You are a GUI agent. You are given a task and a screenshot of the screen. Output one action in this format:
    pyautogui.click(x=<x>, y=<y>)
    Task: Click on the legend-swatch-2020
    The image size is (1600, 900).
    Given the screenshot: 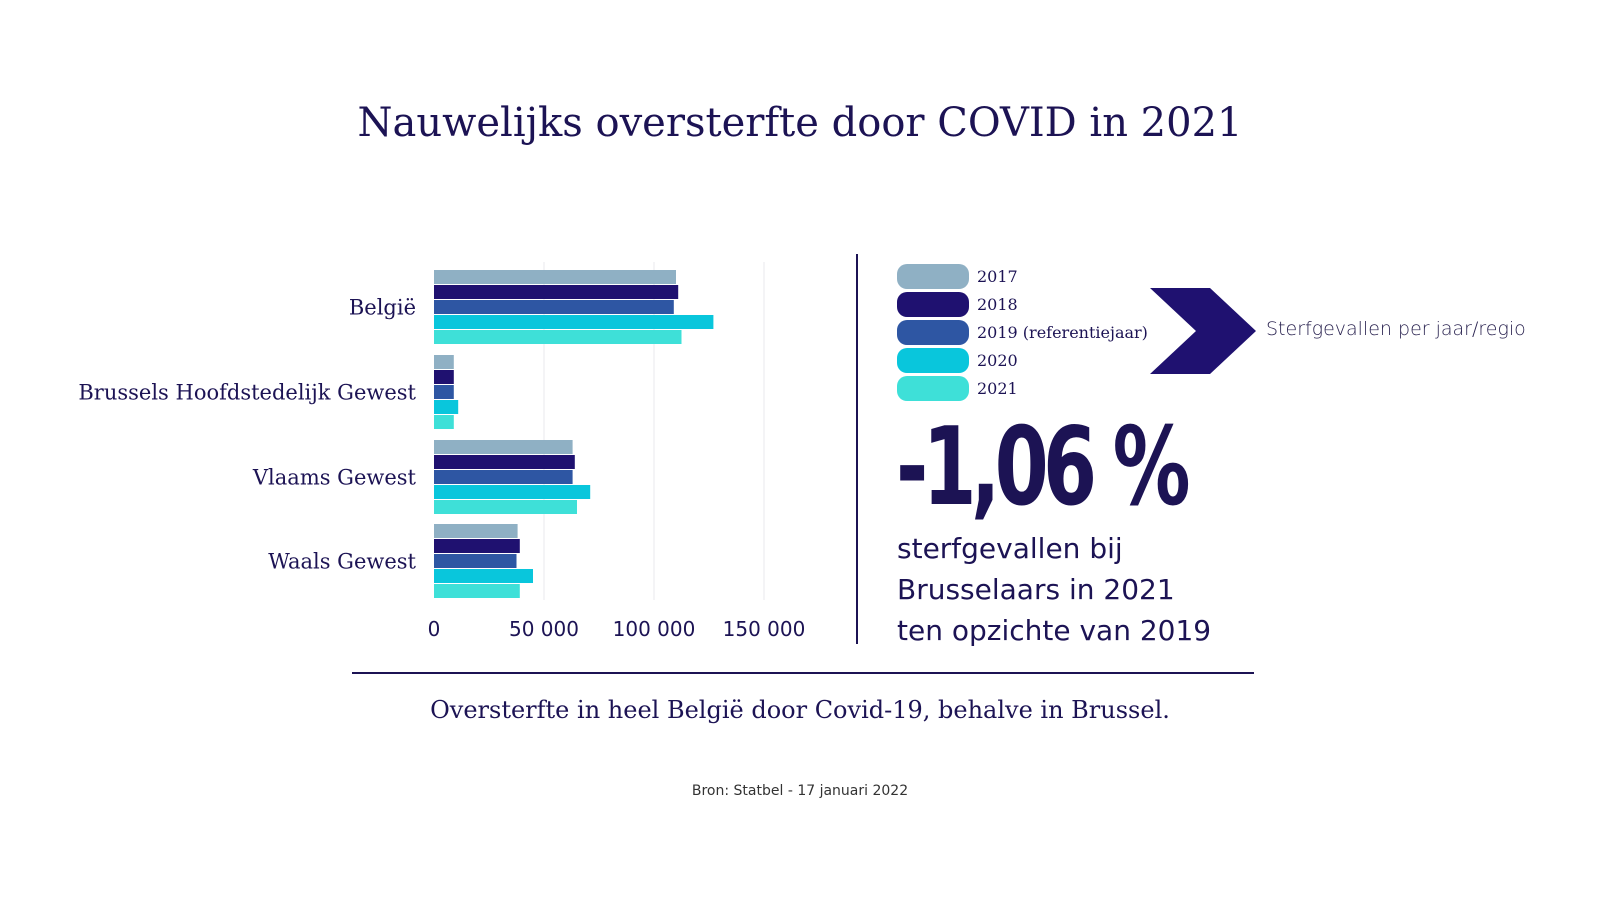 What is the action you would take?
    pyautogui.click(x=933, y=360)
    